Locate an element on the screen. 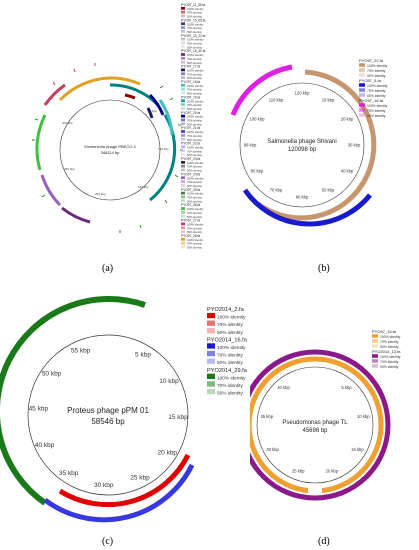 This screenshot has width=419, height=550. tick-label: 150 kbp is located at coordinates (143, 187).